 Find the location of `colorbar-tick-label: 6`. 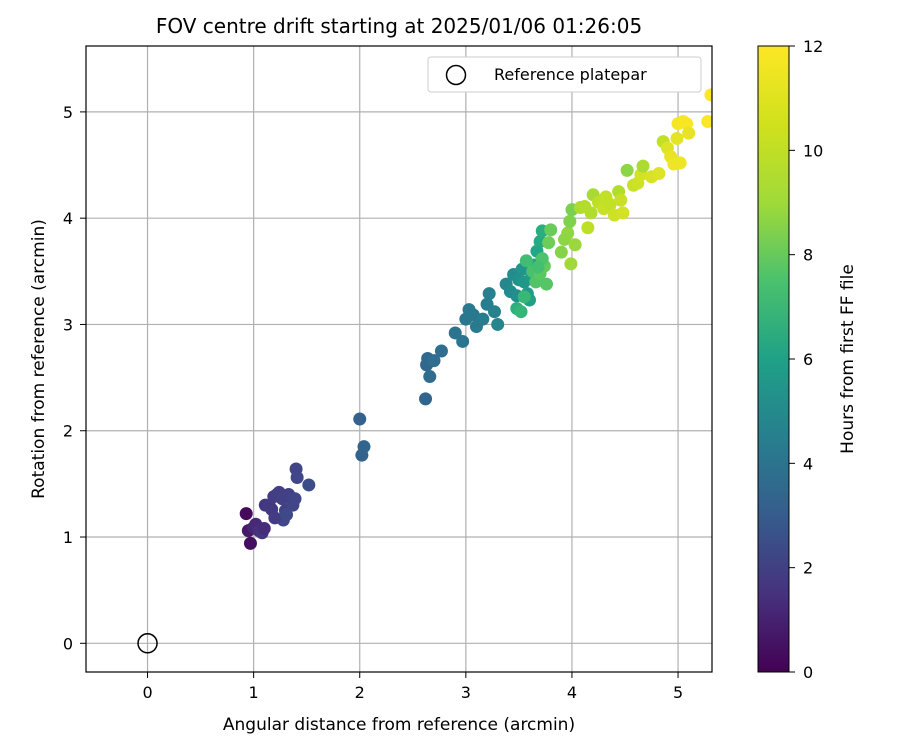

colorbar-tick-label: 6 is located at coordinates (808, 359).